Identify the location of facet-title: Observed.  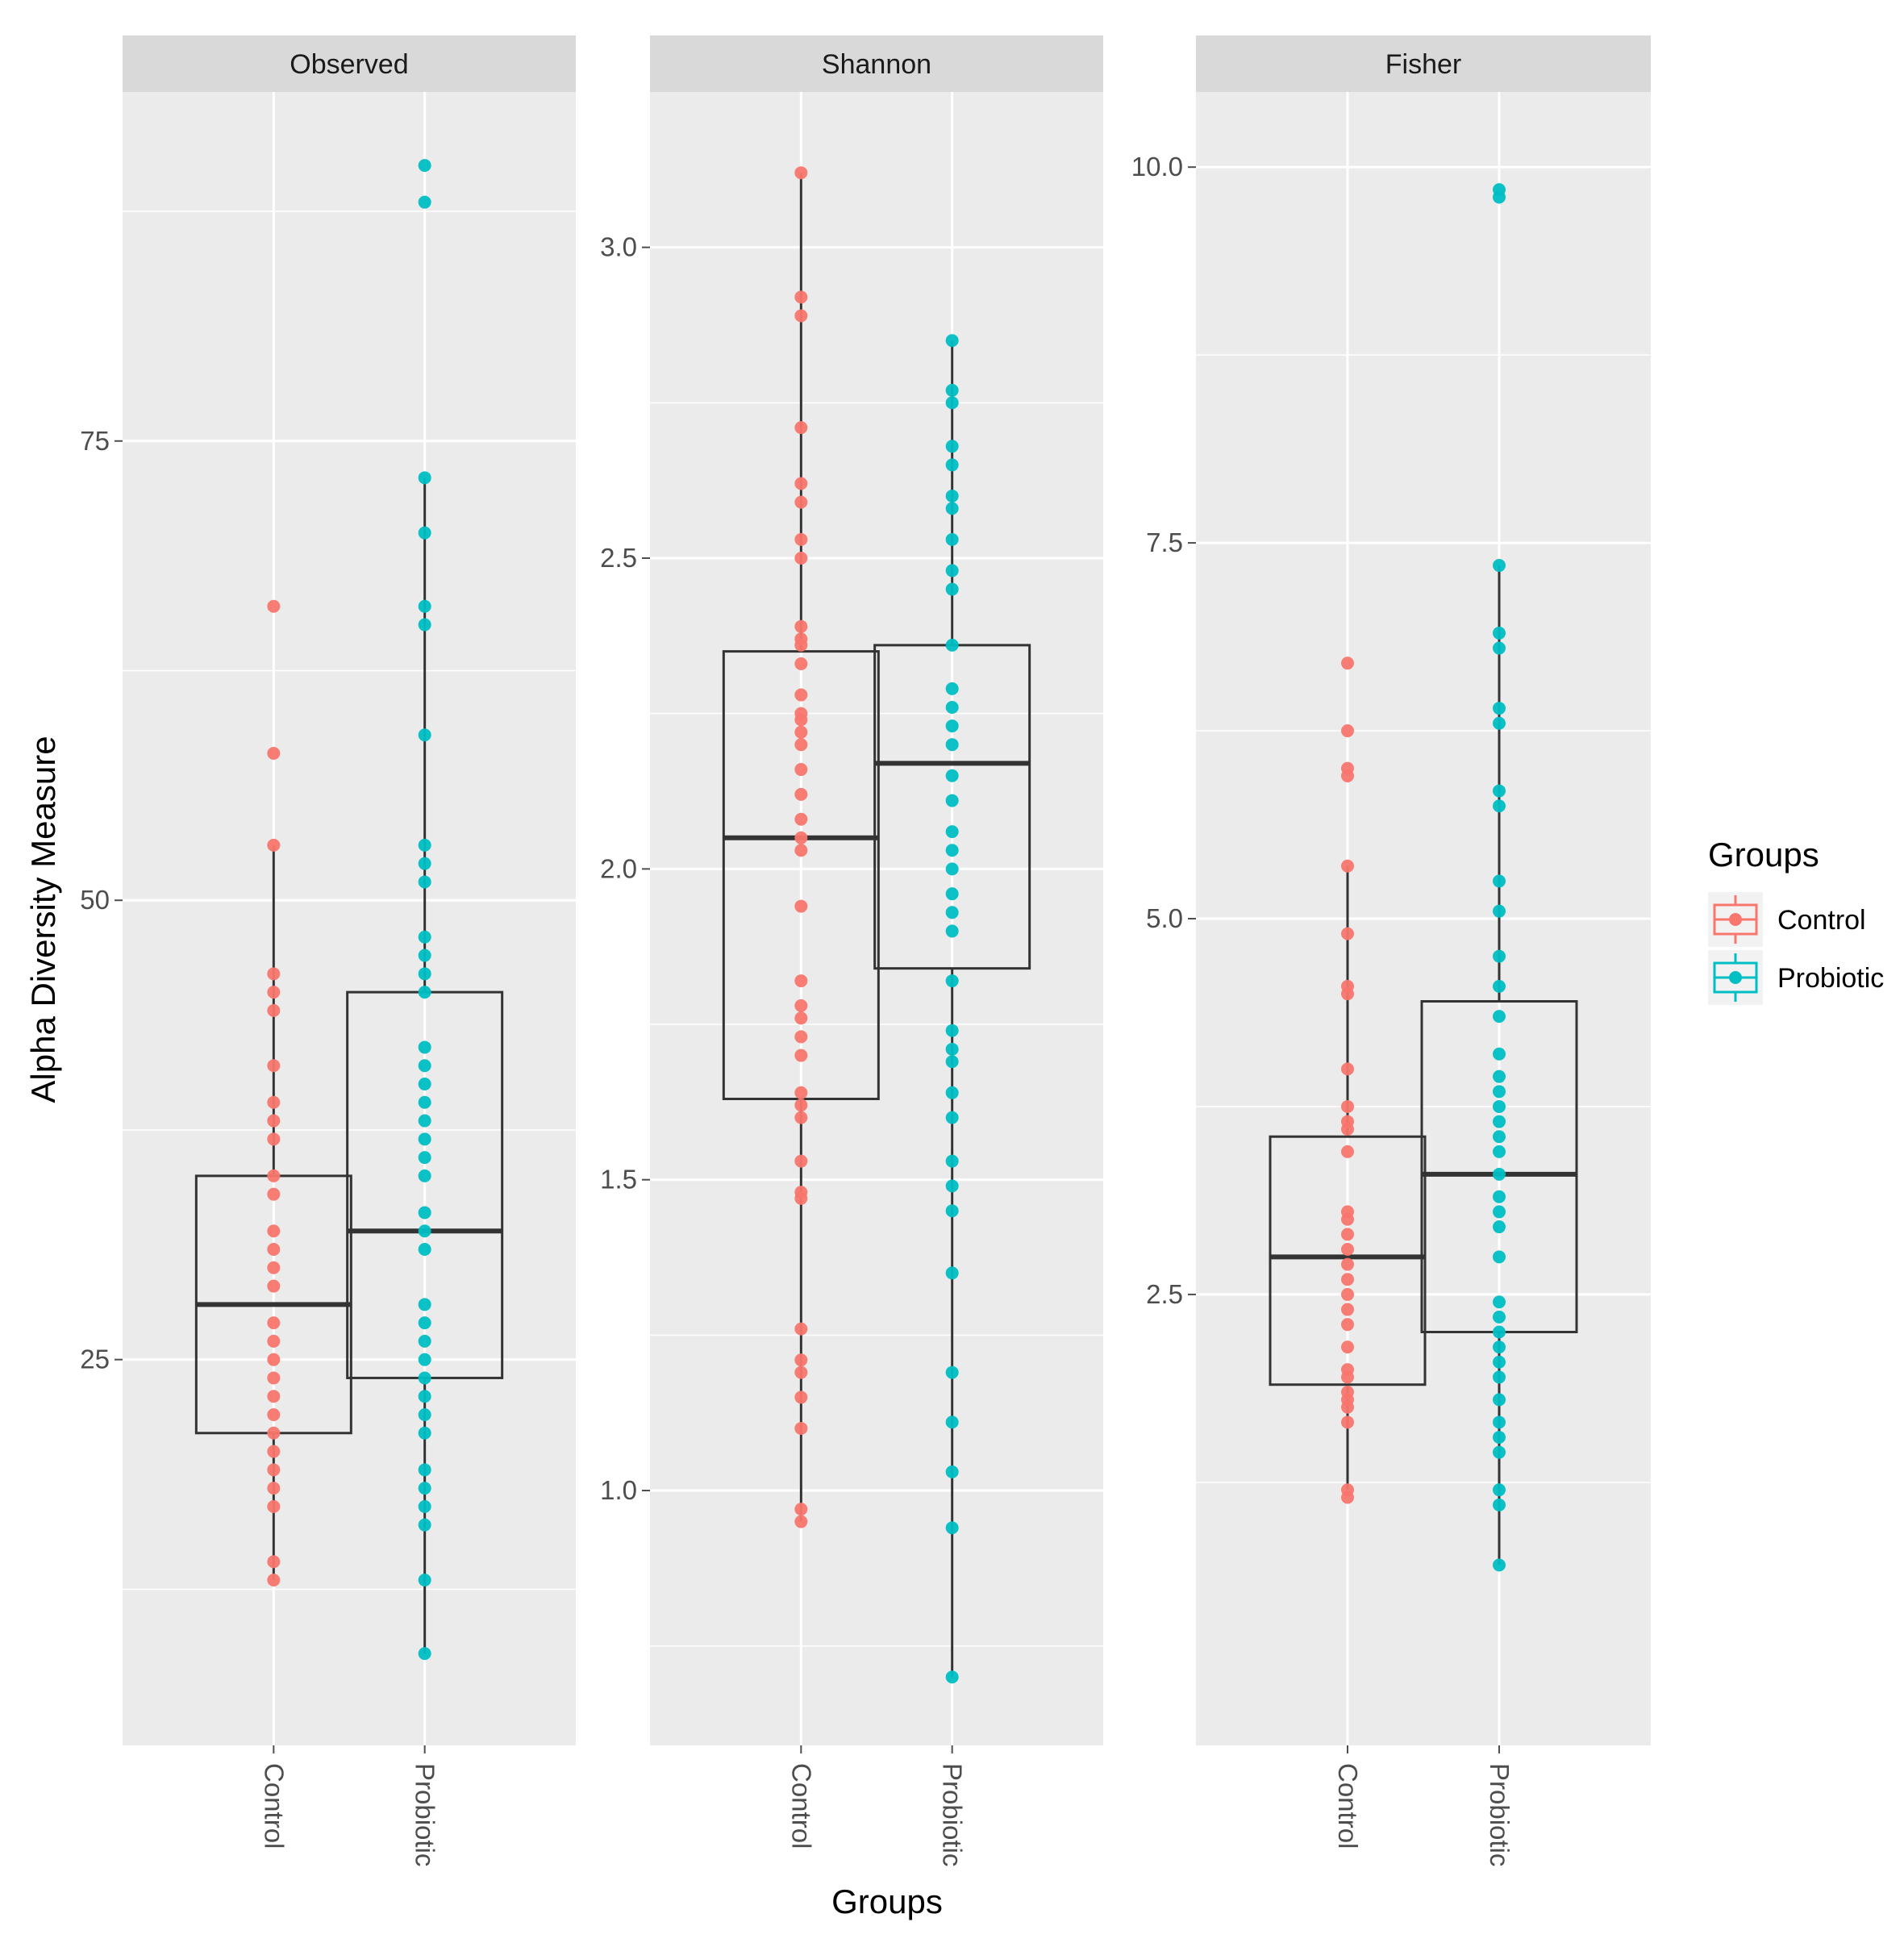
(349, 64).